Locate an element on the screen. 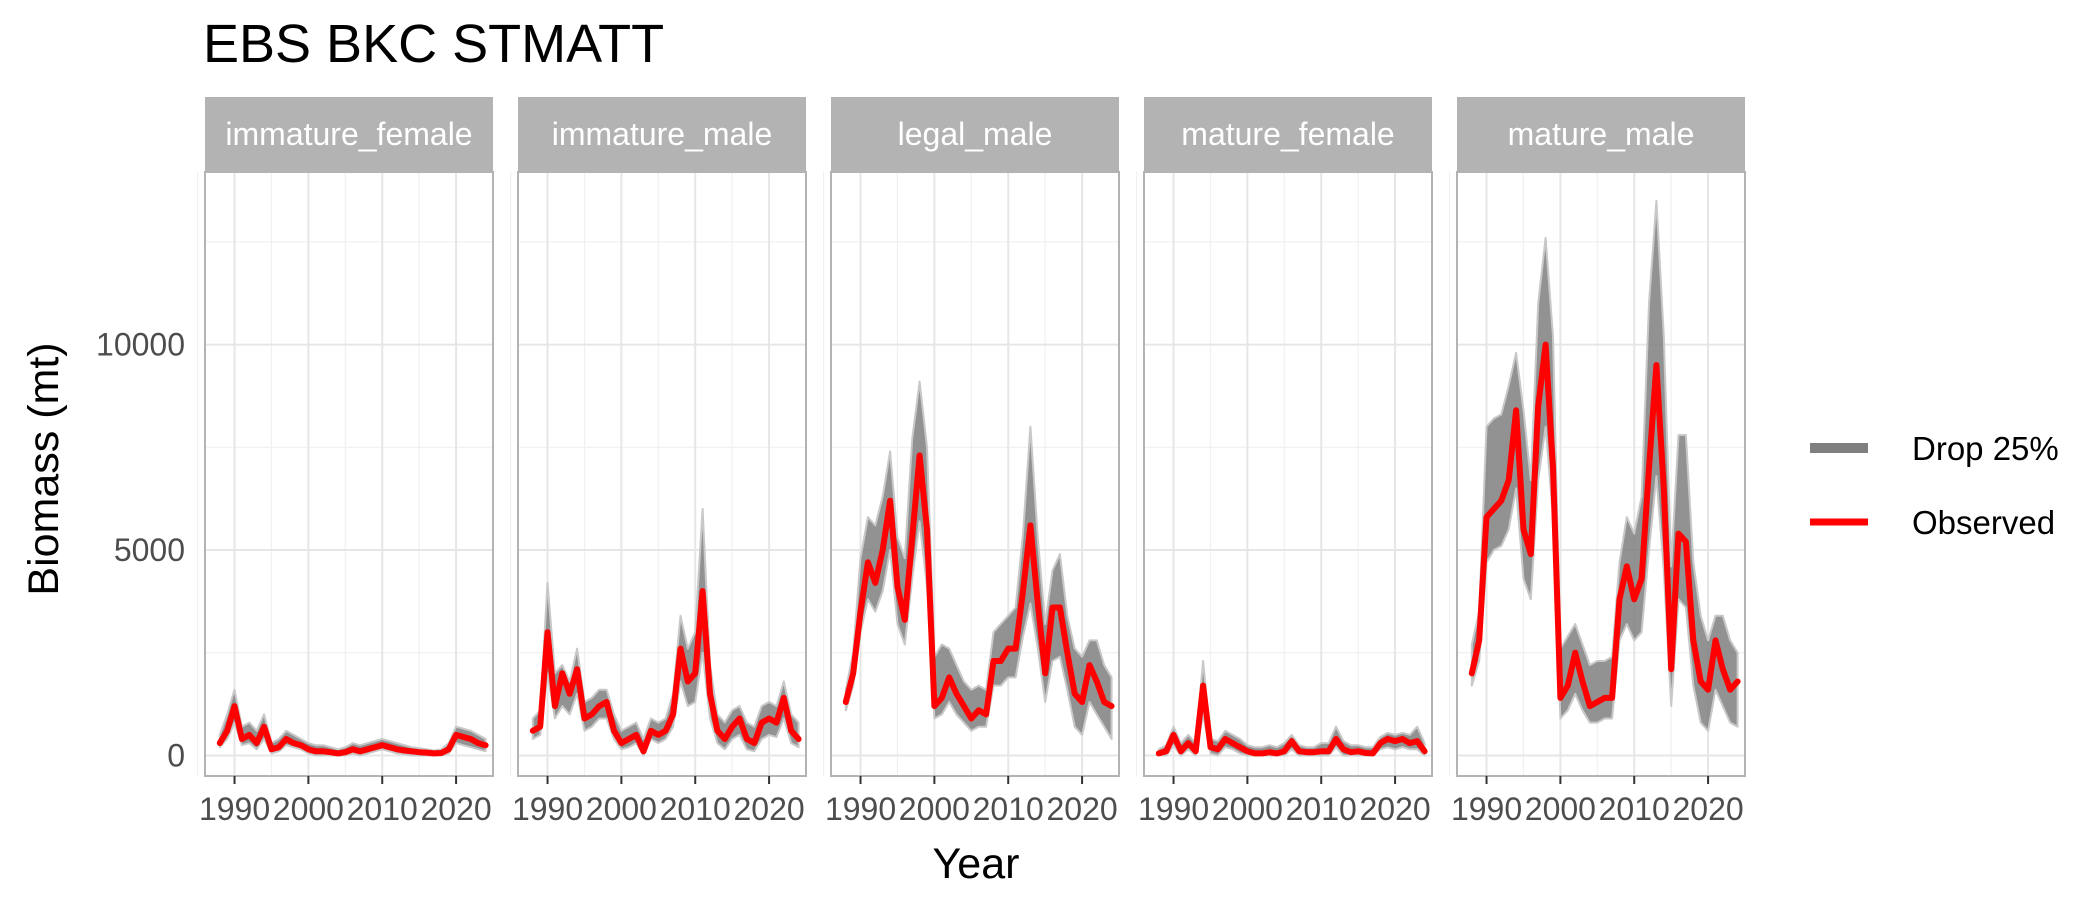 This screenshot has height=900, width=2100. panel-mature_female: mature_female 1990 2000 2010 2020 is located at coordinates (1284, 462).